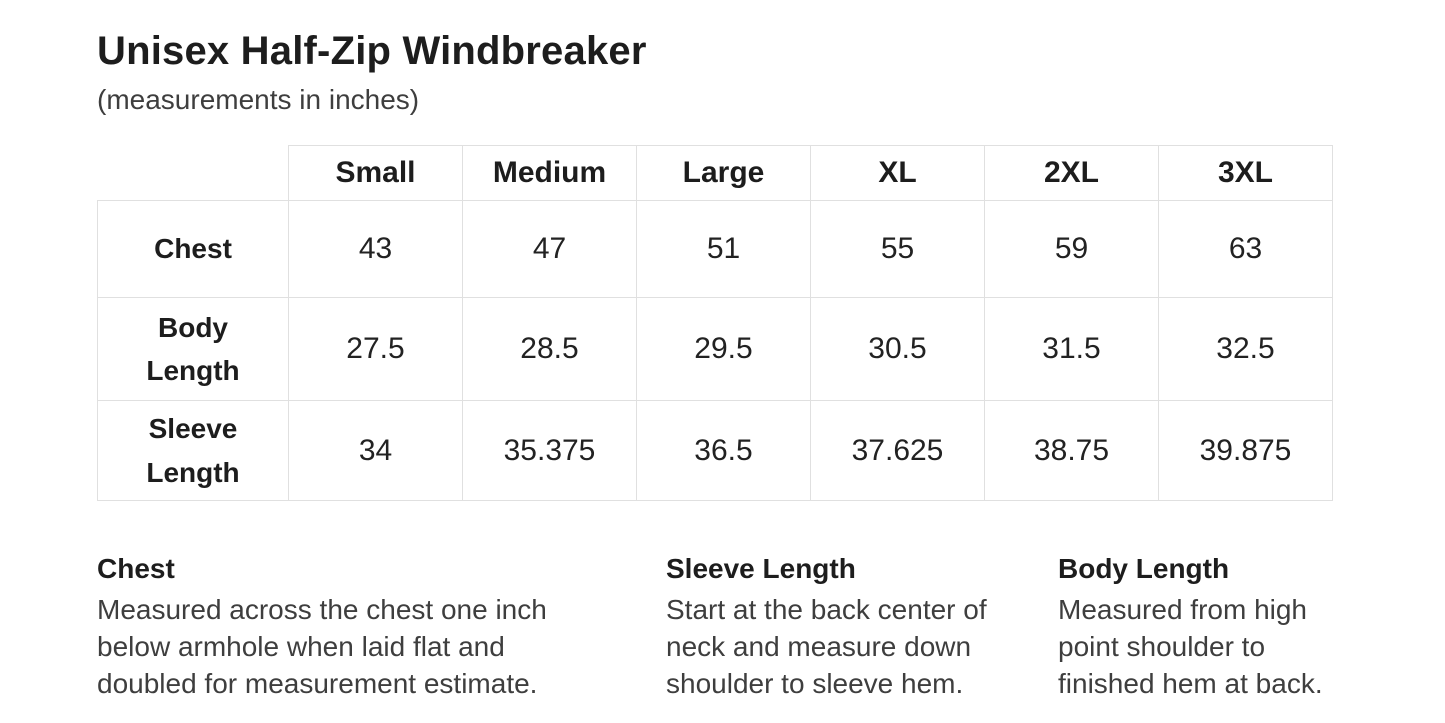  What do you see at coordinates (1071, 173) in the screenshot?
I see `column-header-2xl: 2XL` at bounding box center [1071, 173].